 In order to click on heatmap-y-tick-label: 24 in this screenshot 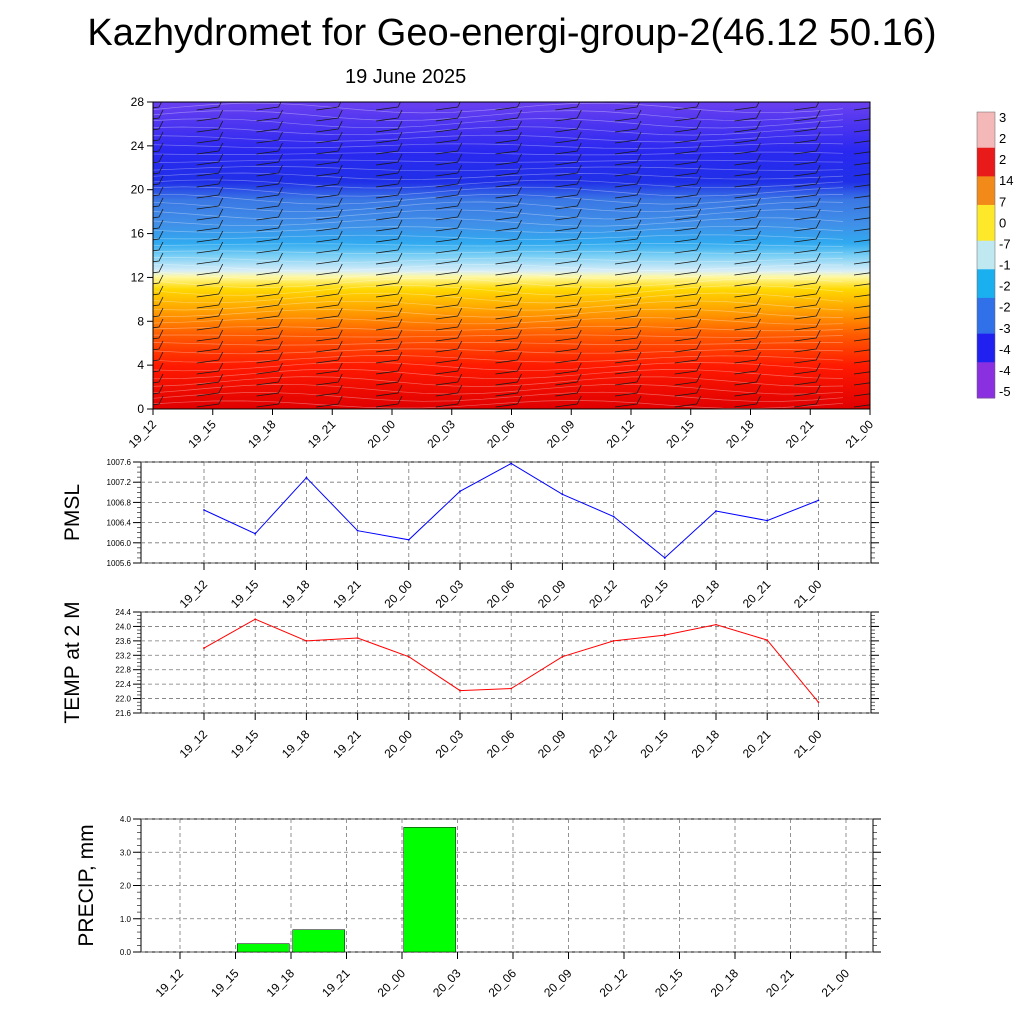, I will do `click(138, 146)`.